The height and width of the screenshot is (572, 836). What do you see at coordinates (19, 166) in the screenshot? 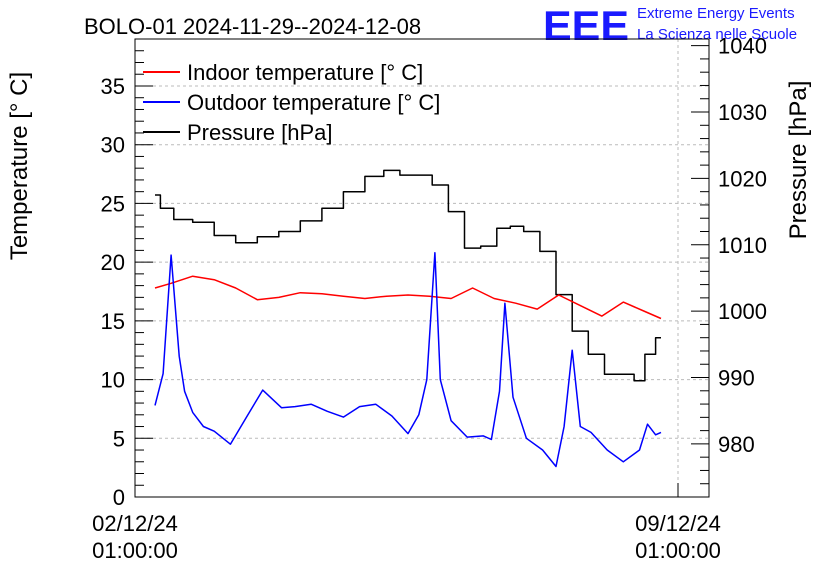
I see `left-axis-label: Temperature [° C]` at bounding box center [19, 166].